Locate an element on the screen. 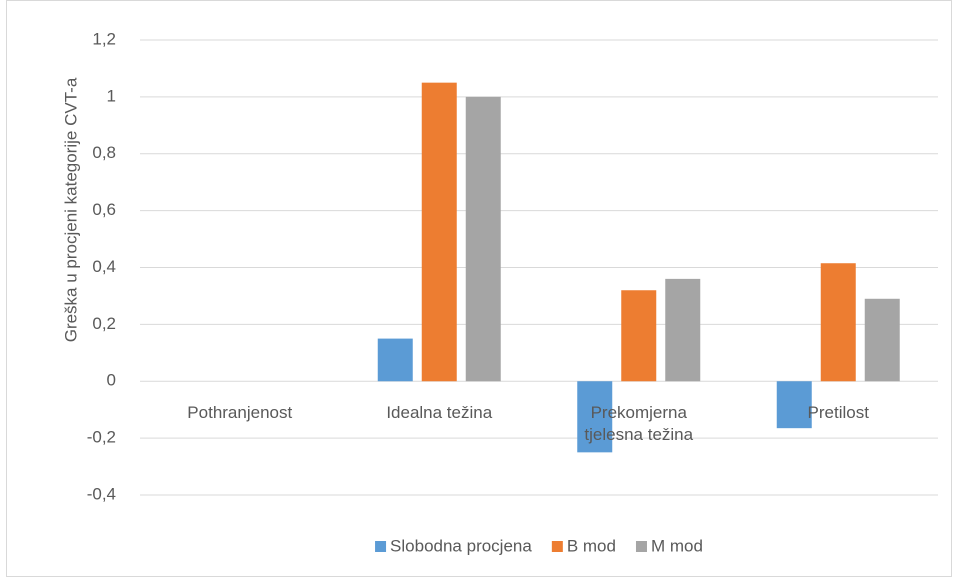  y-tick-label: 0,6 is located at coordinates (104, 209).